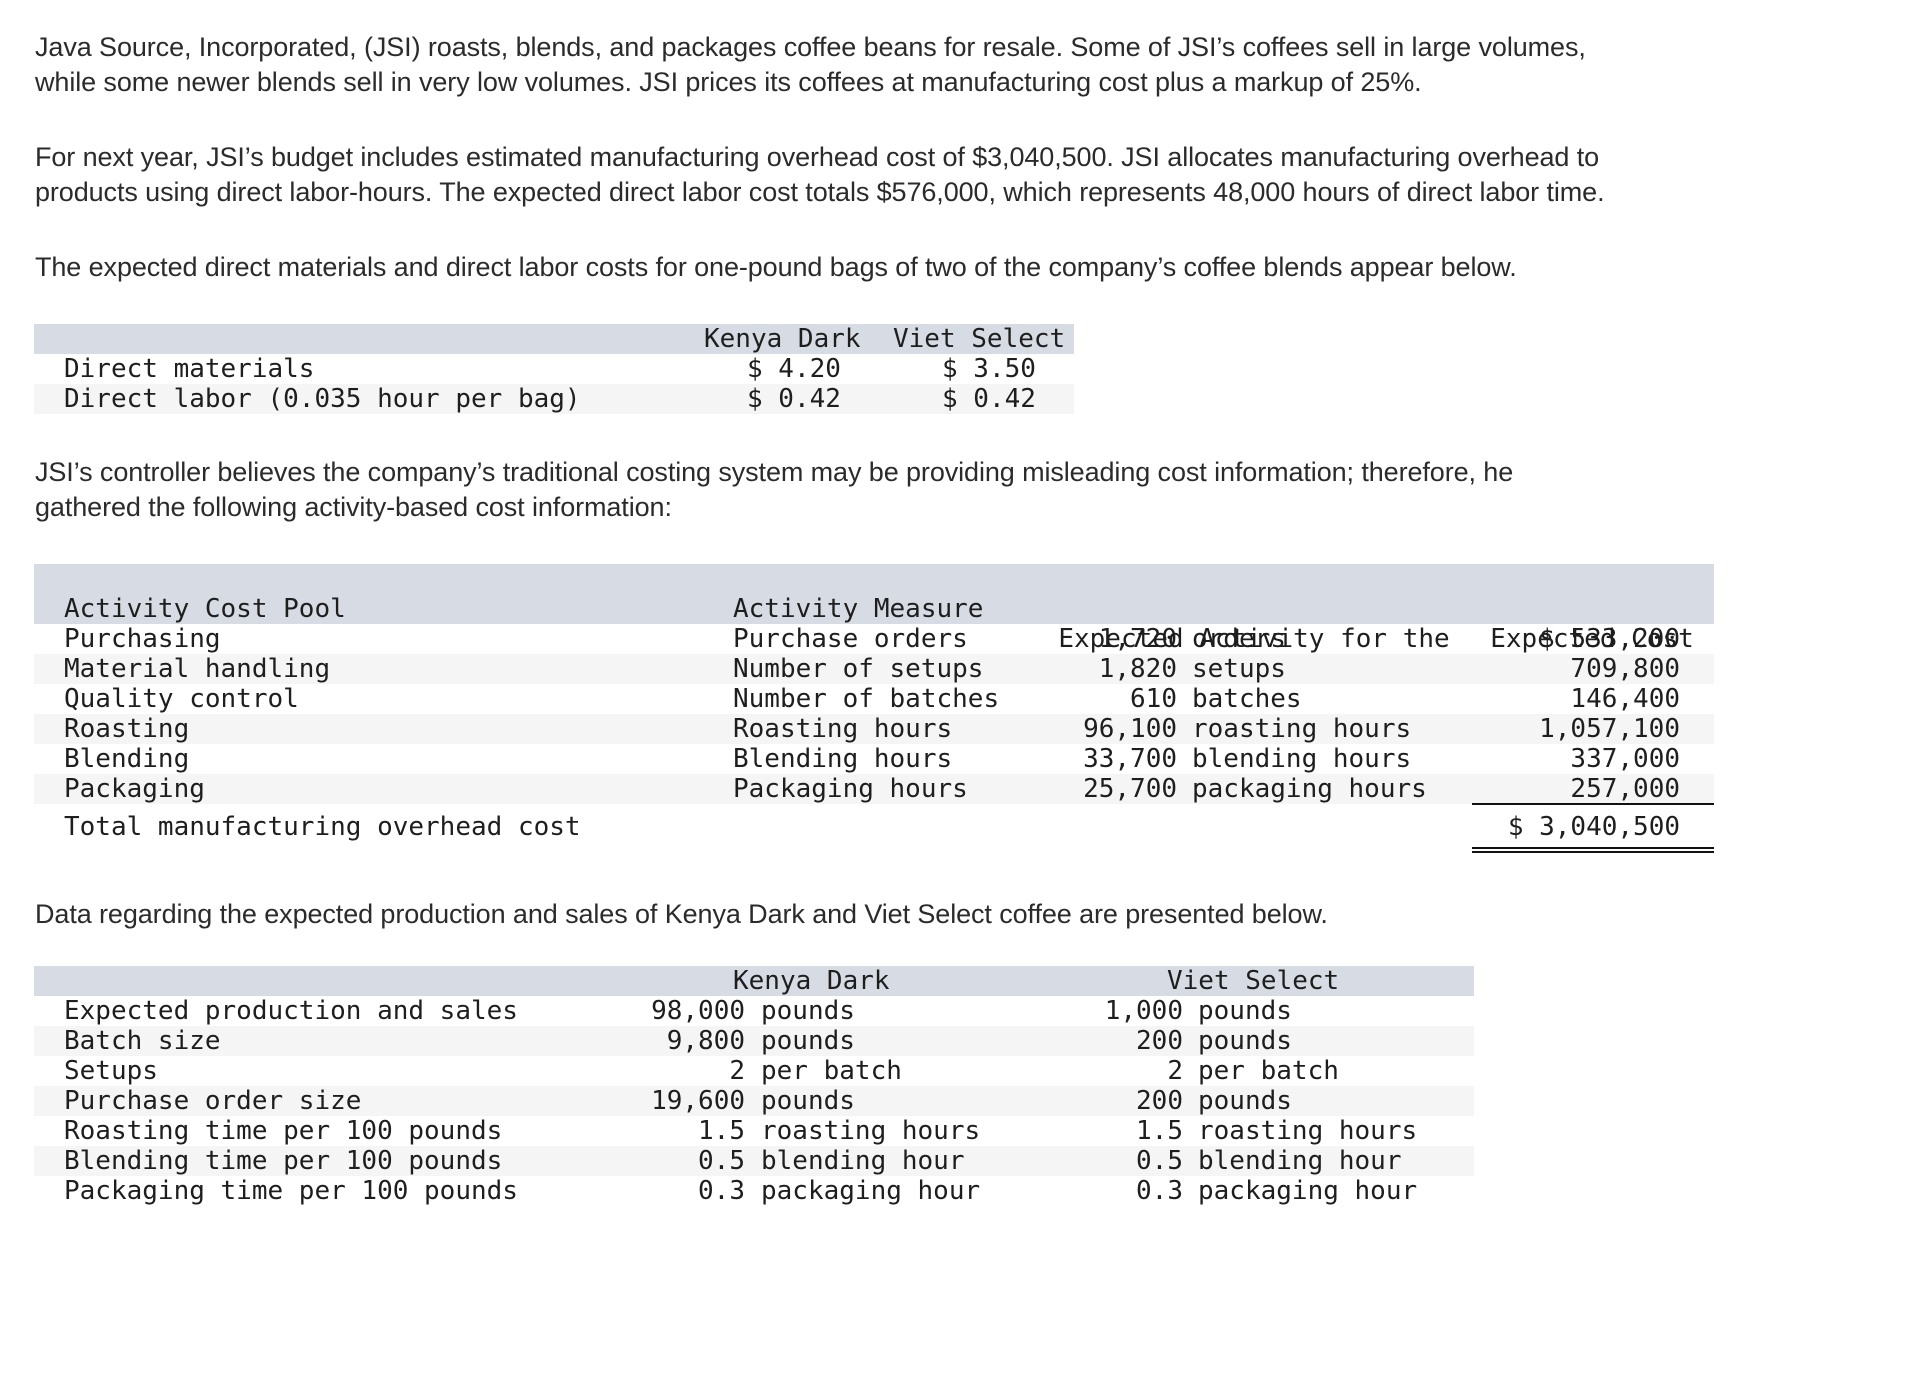  I want to click on header-kenya-dark: Kenya Dark, so click(782, 339).